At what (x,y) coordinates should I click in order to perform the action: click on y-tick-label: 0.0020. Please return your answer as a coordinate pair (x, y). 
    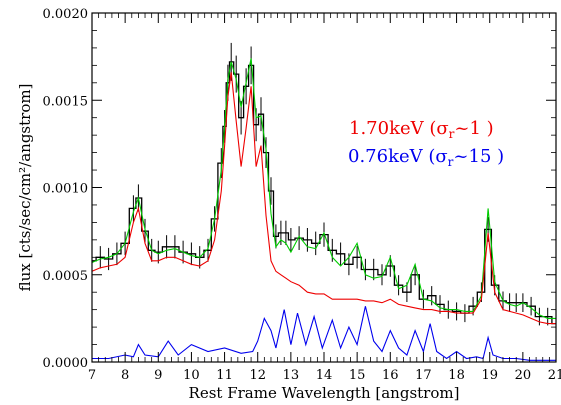
    Looking at the image, I should click on (66, 14).